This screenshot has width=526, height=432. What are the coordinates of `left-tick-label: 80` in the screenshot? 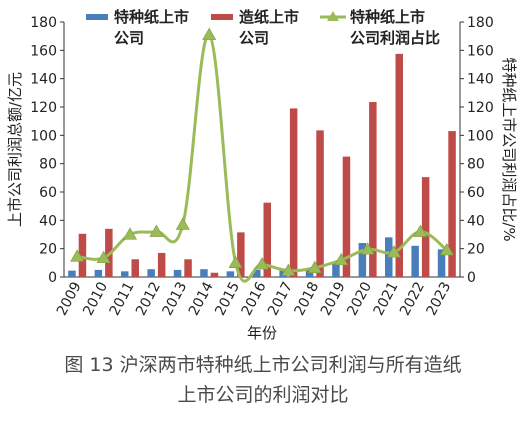 It's located at (48, 165).